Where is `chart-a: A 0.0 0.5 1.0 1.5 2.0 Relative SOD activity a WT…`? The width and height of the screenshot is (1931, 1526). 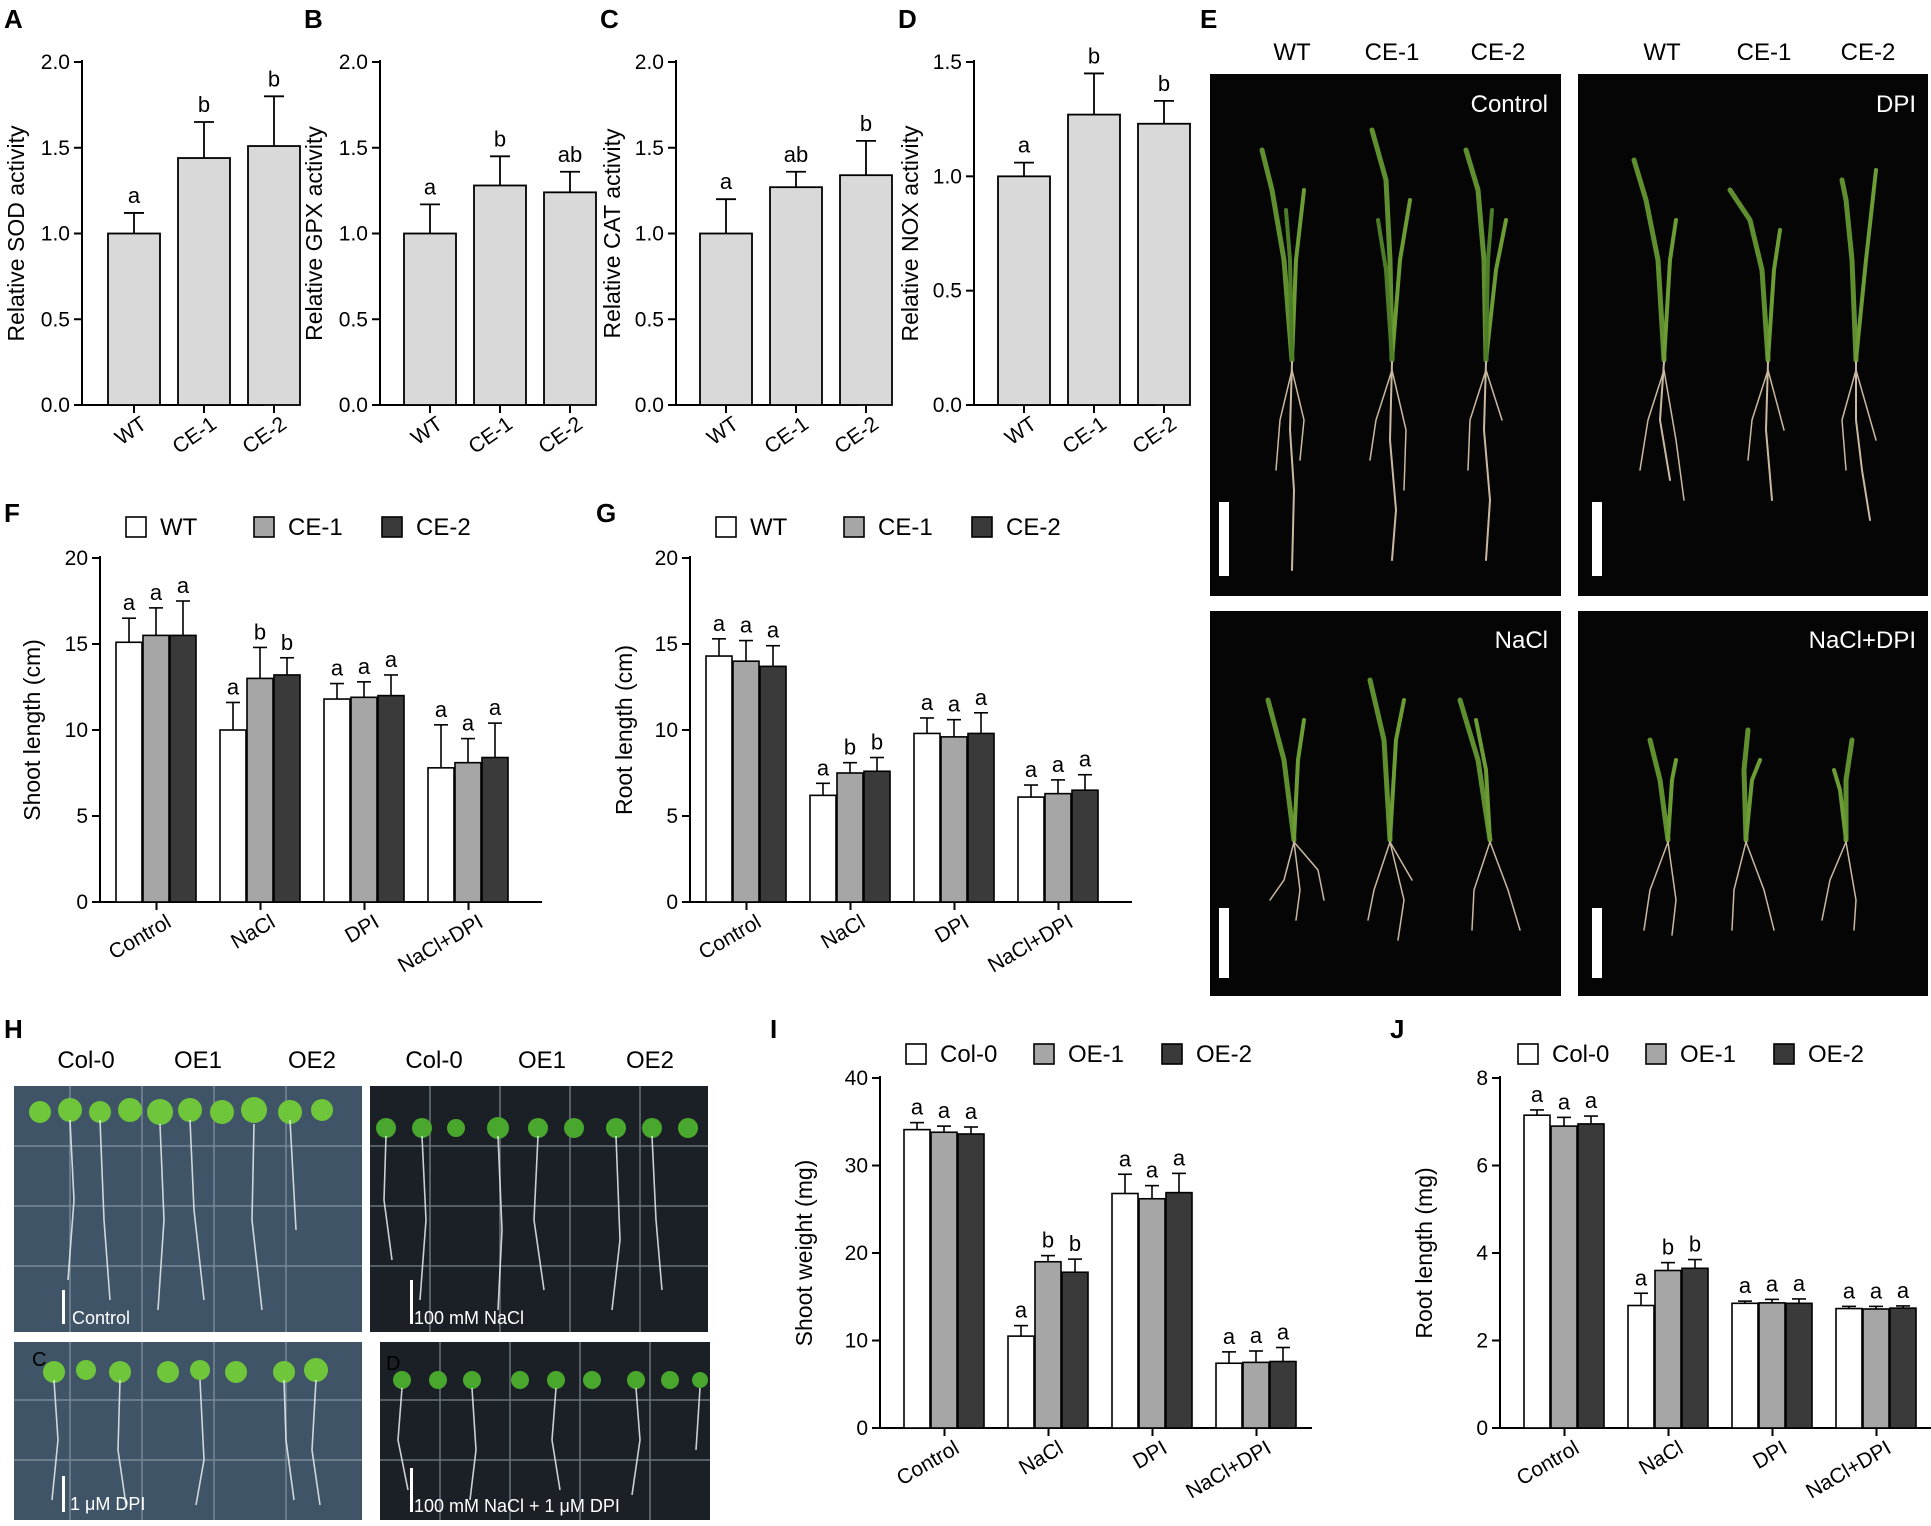
chart-a: A 0.0 0.5 1.0 1.5 2.0 Relative SOD activity a WT… is located at coordinates (152, 231).